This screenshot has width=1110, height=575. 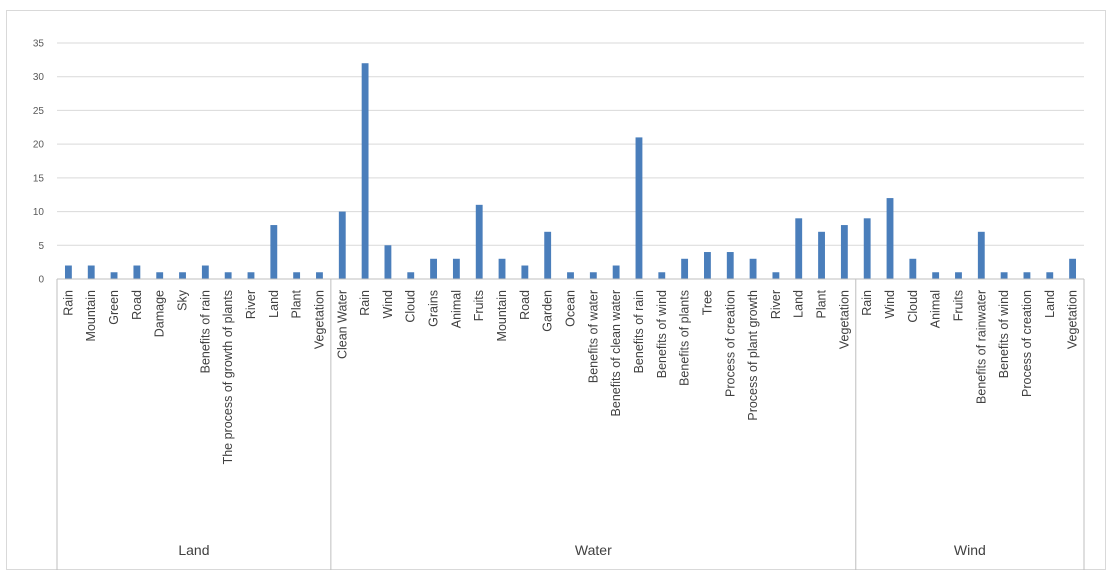 I want to click on group-label: Water, so click(x=593, y=550).